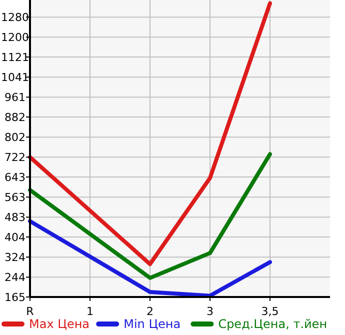 Image resolution: width=345 pixels, height=335 pixels. I want to click on x-tick-label: 1, so click(90, 311).